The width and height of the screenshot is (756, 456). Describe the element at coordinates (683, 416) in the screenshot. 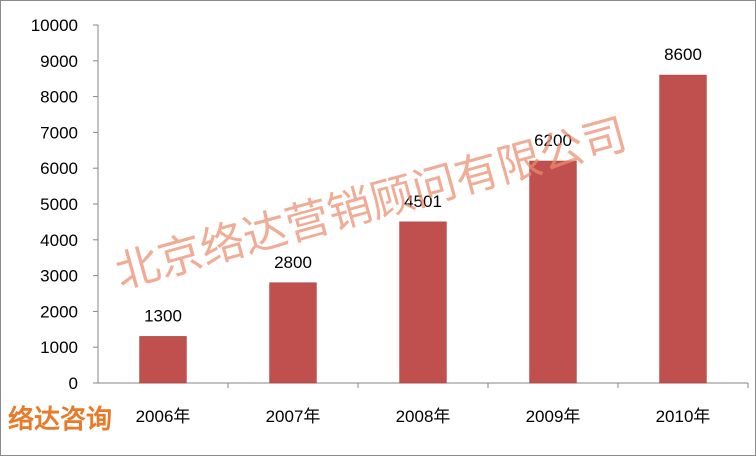

I see `x-tick-label: 2010年` at that location.